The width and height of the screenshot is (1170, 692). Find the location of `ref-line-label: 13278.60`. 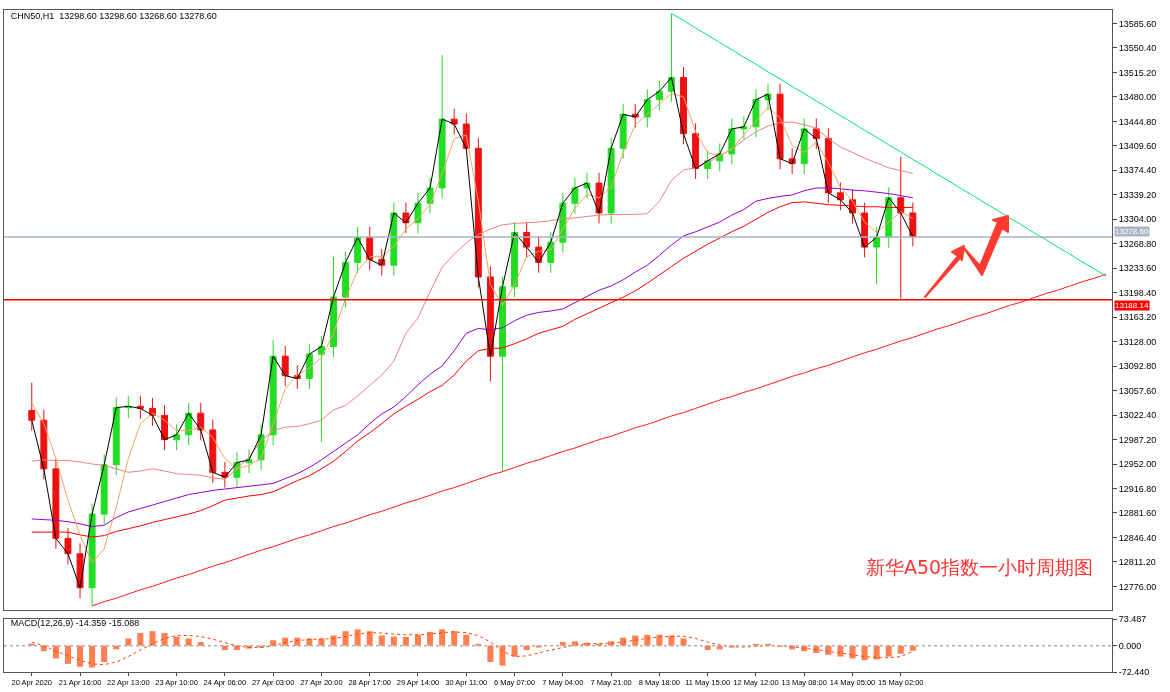

ref-line-label: 13278.60 is located at coordinates (1132, 231).